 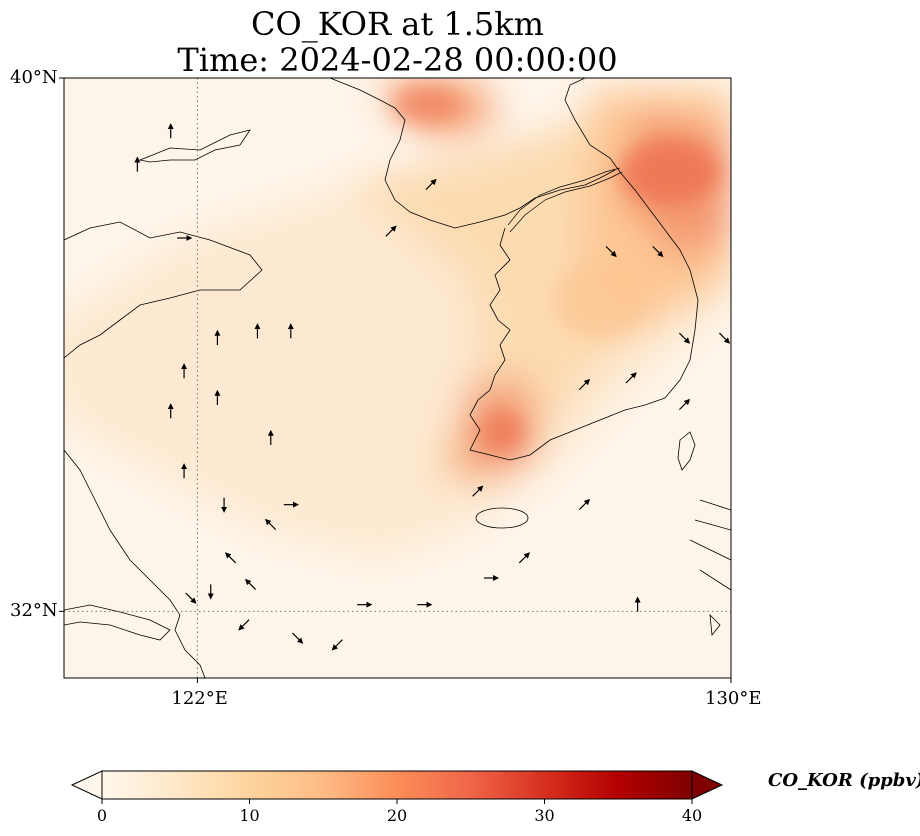 I want to click on colorbar-extend-high, so click(x=707, y=785).